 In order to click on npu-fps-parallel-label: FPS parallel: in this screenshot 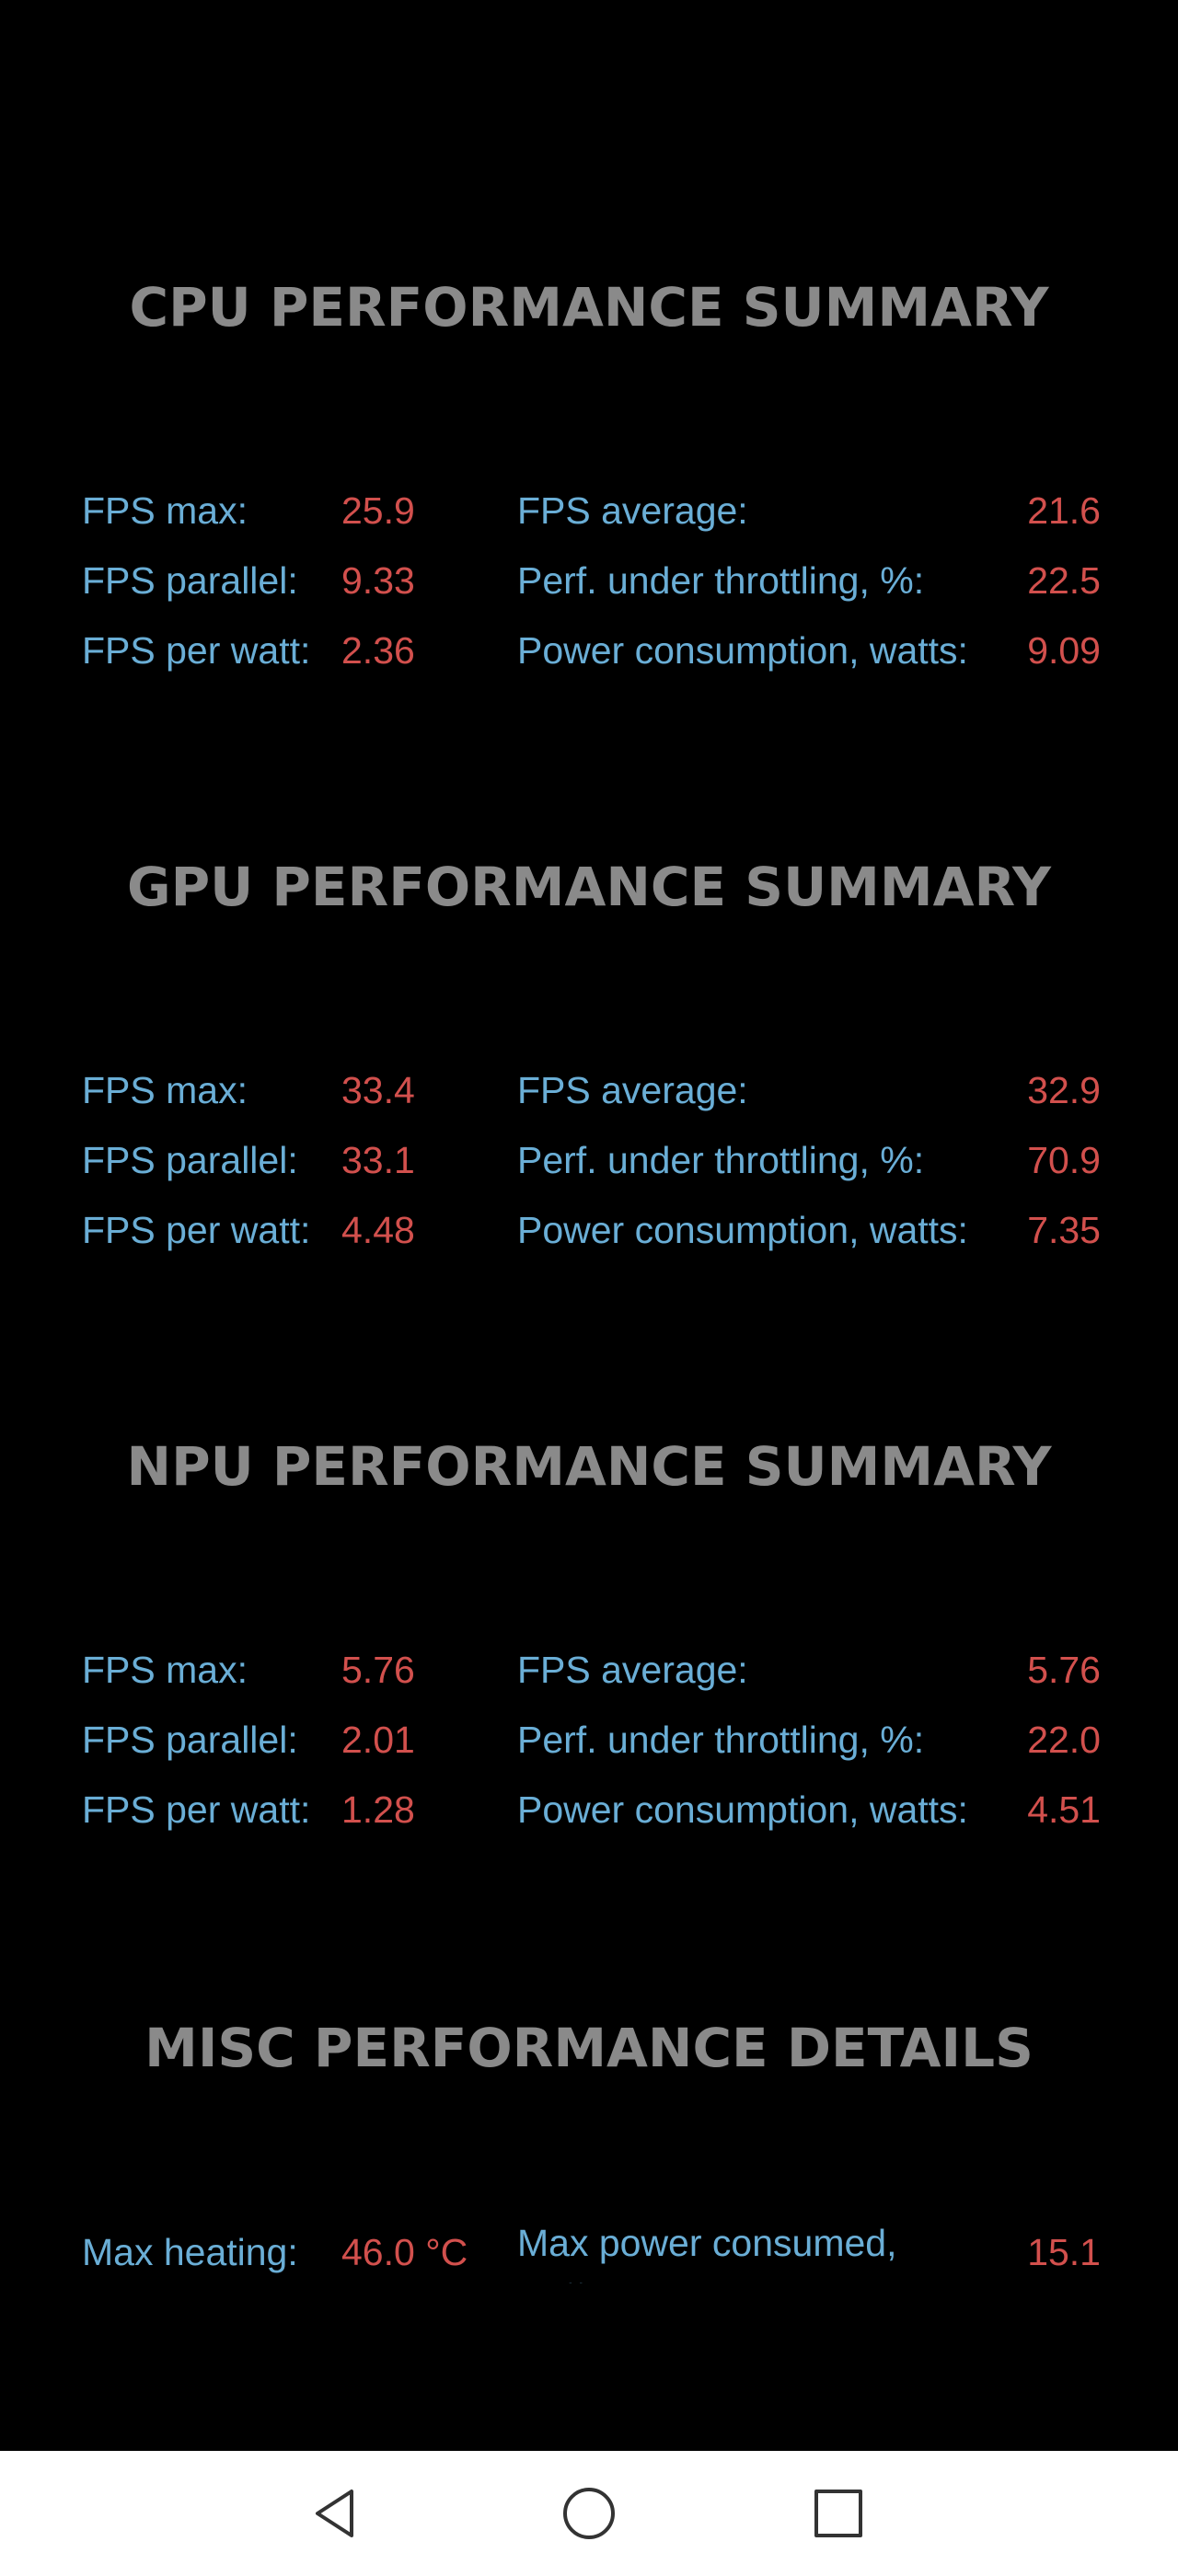, I will do `click(190, 1740)`.